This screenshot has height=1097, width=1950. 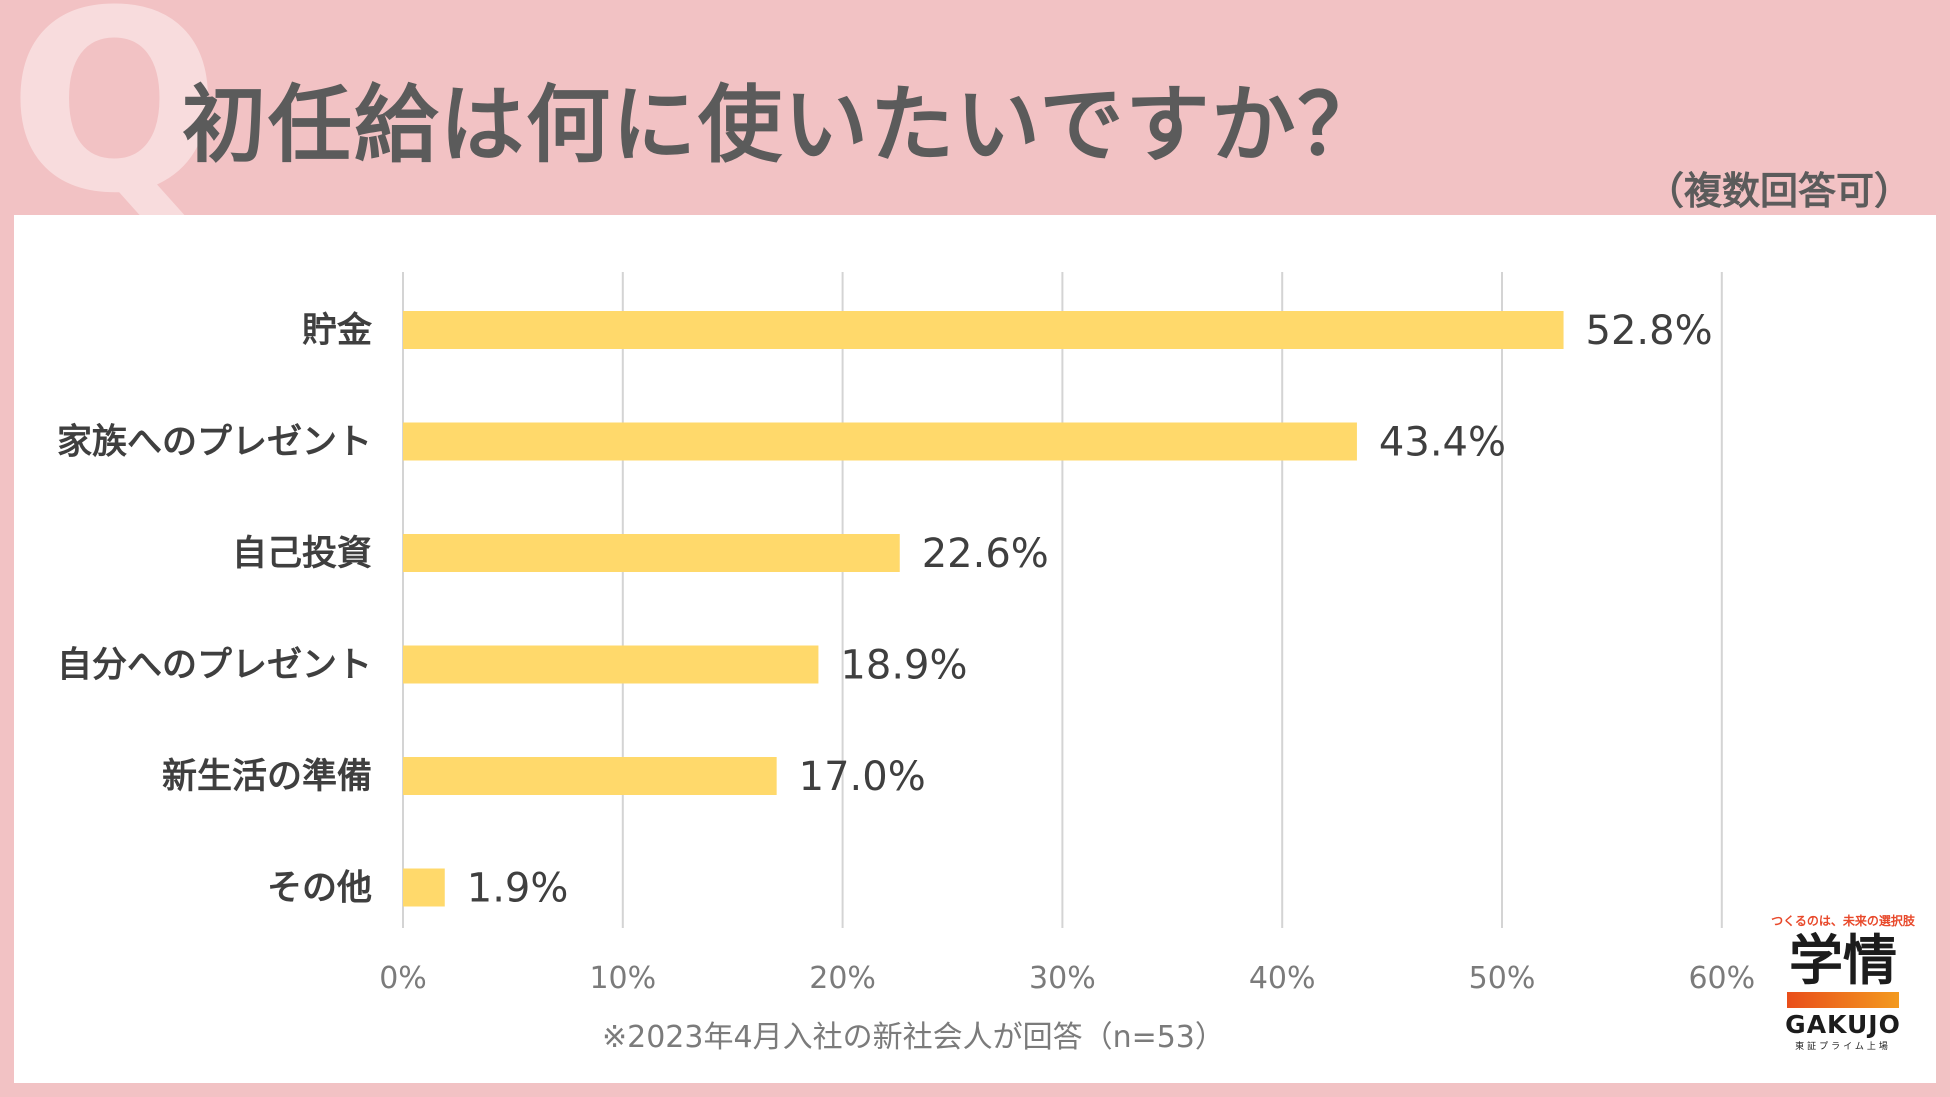 I want to click on x-tick-label: 20%, so click(x=842, y=978).